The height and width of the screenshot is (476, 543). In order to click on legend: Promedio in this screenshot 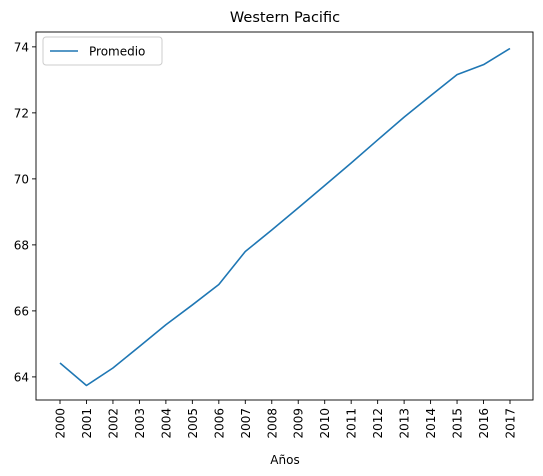, I will do `click(102, 51)`.